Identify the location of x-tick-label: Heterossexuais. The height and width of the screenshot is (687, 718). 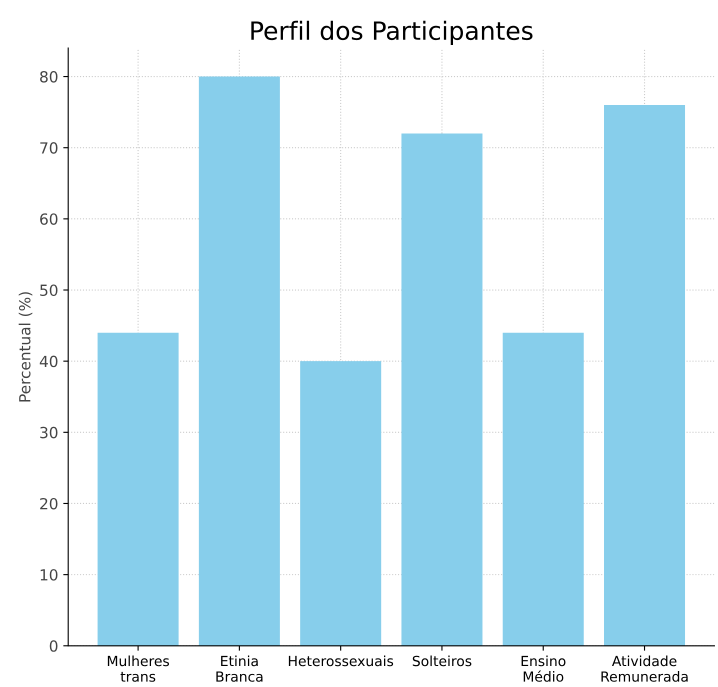
(341, 661).